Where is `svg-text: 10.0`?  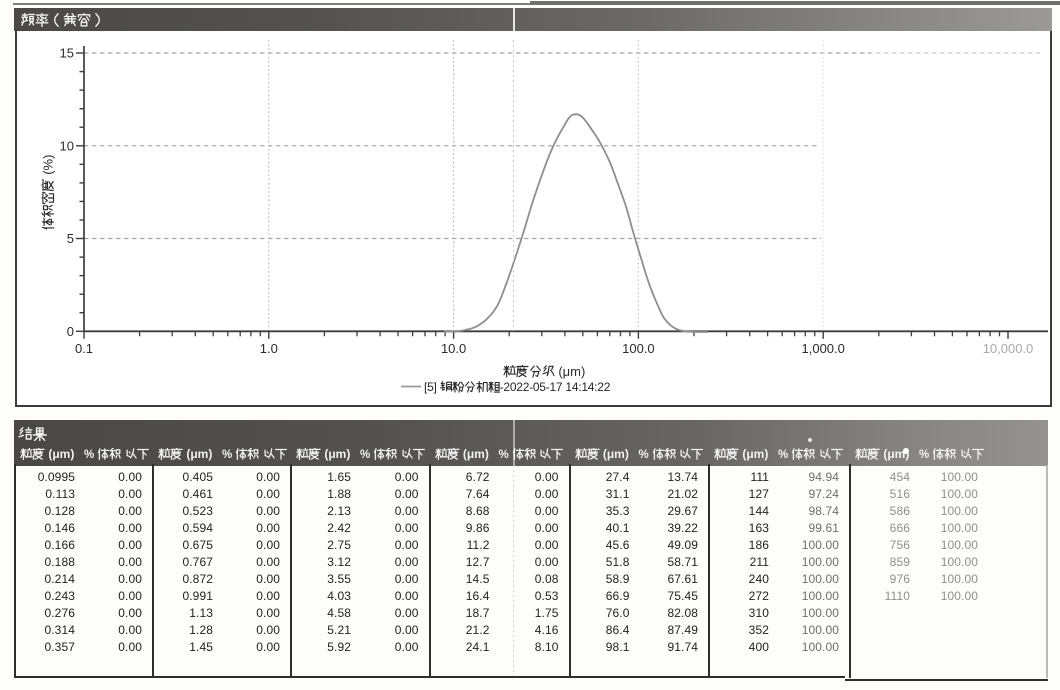 svg-text: 10.0 is located at coordinates (453, 348).